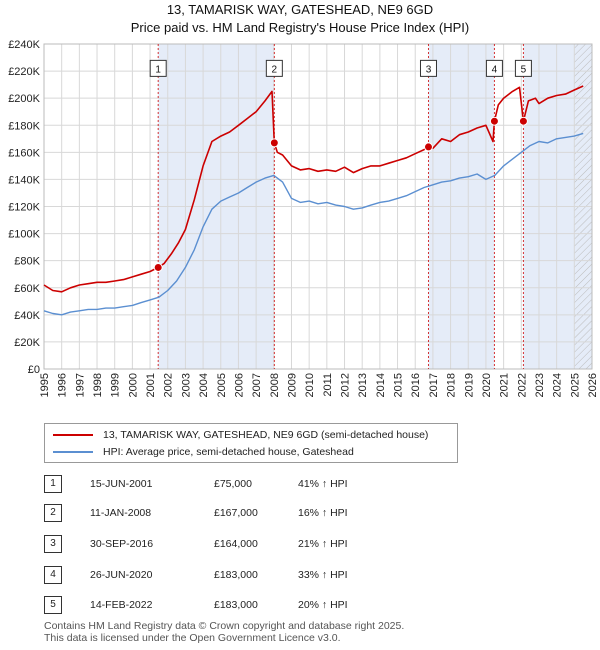 This screenshot has height=650, width=600. I want to click on x-tick-label: 2004, so click(204, 385).